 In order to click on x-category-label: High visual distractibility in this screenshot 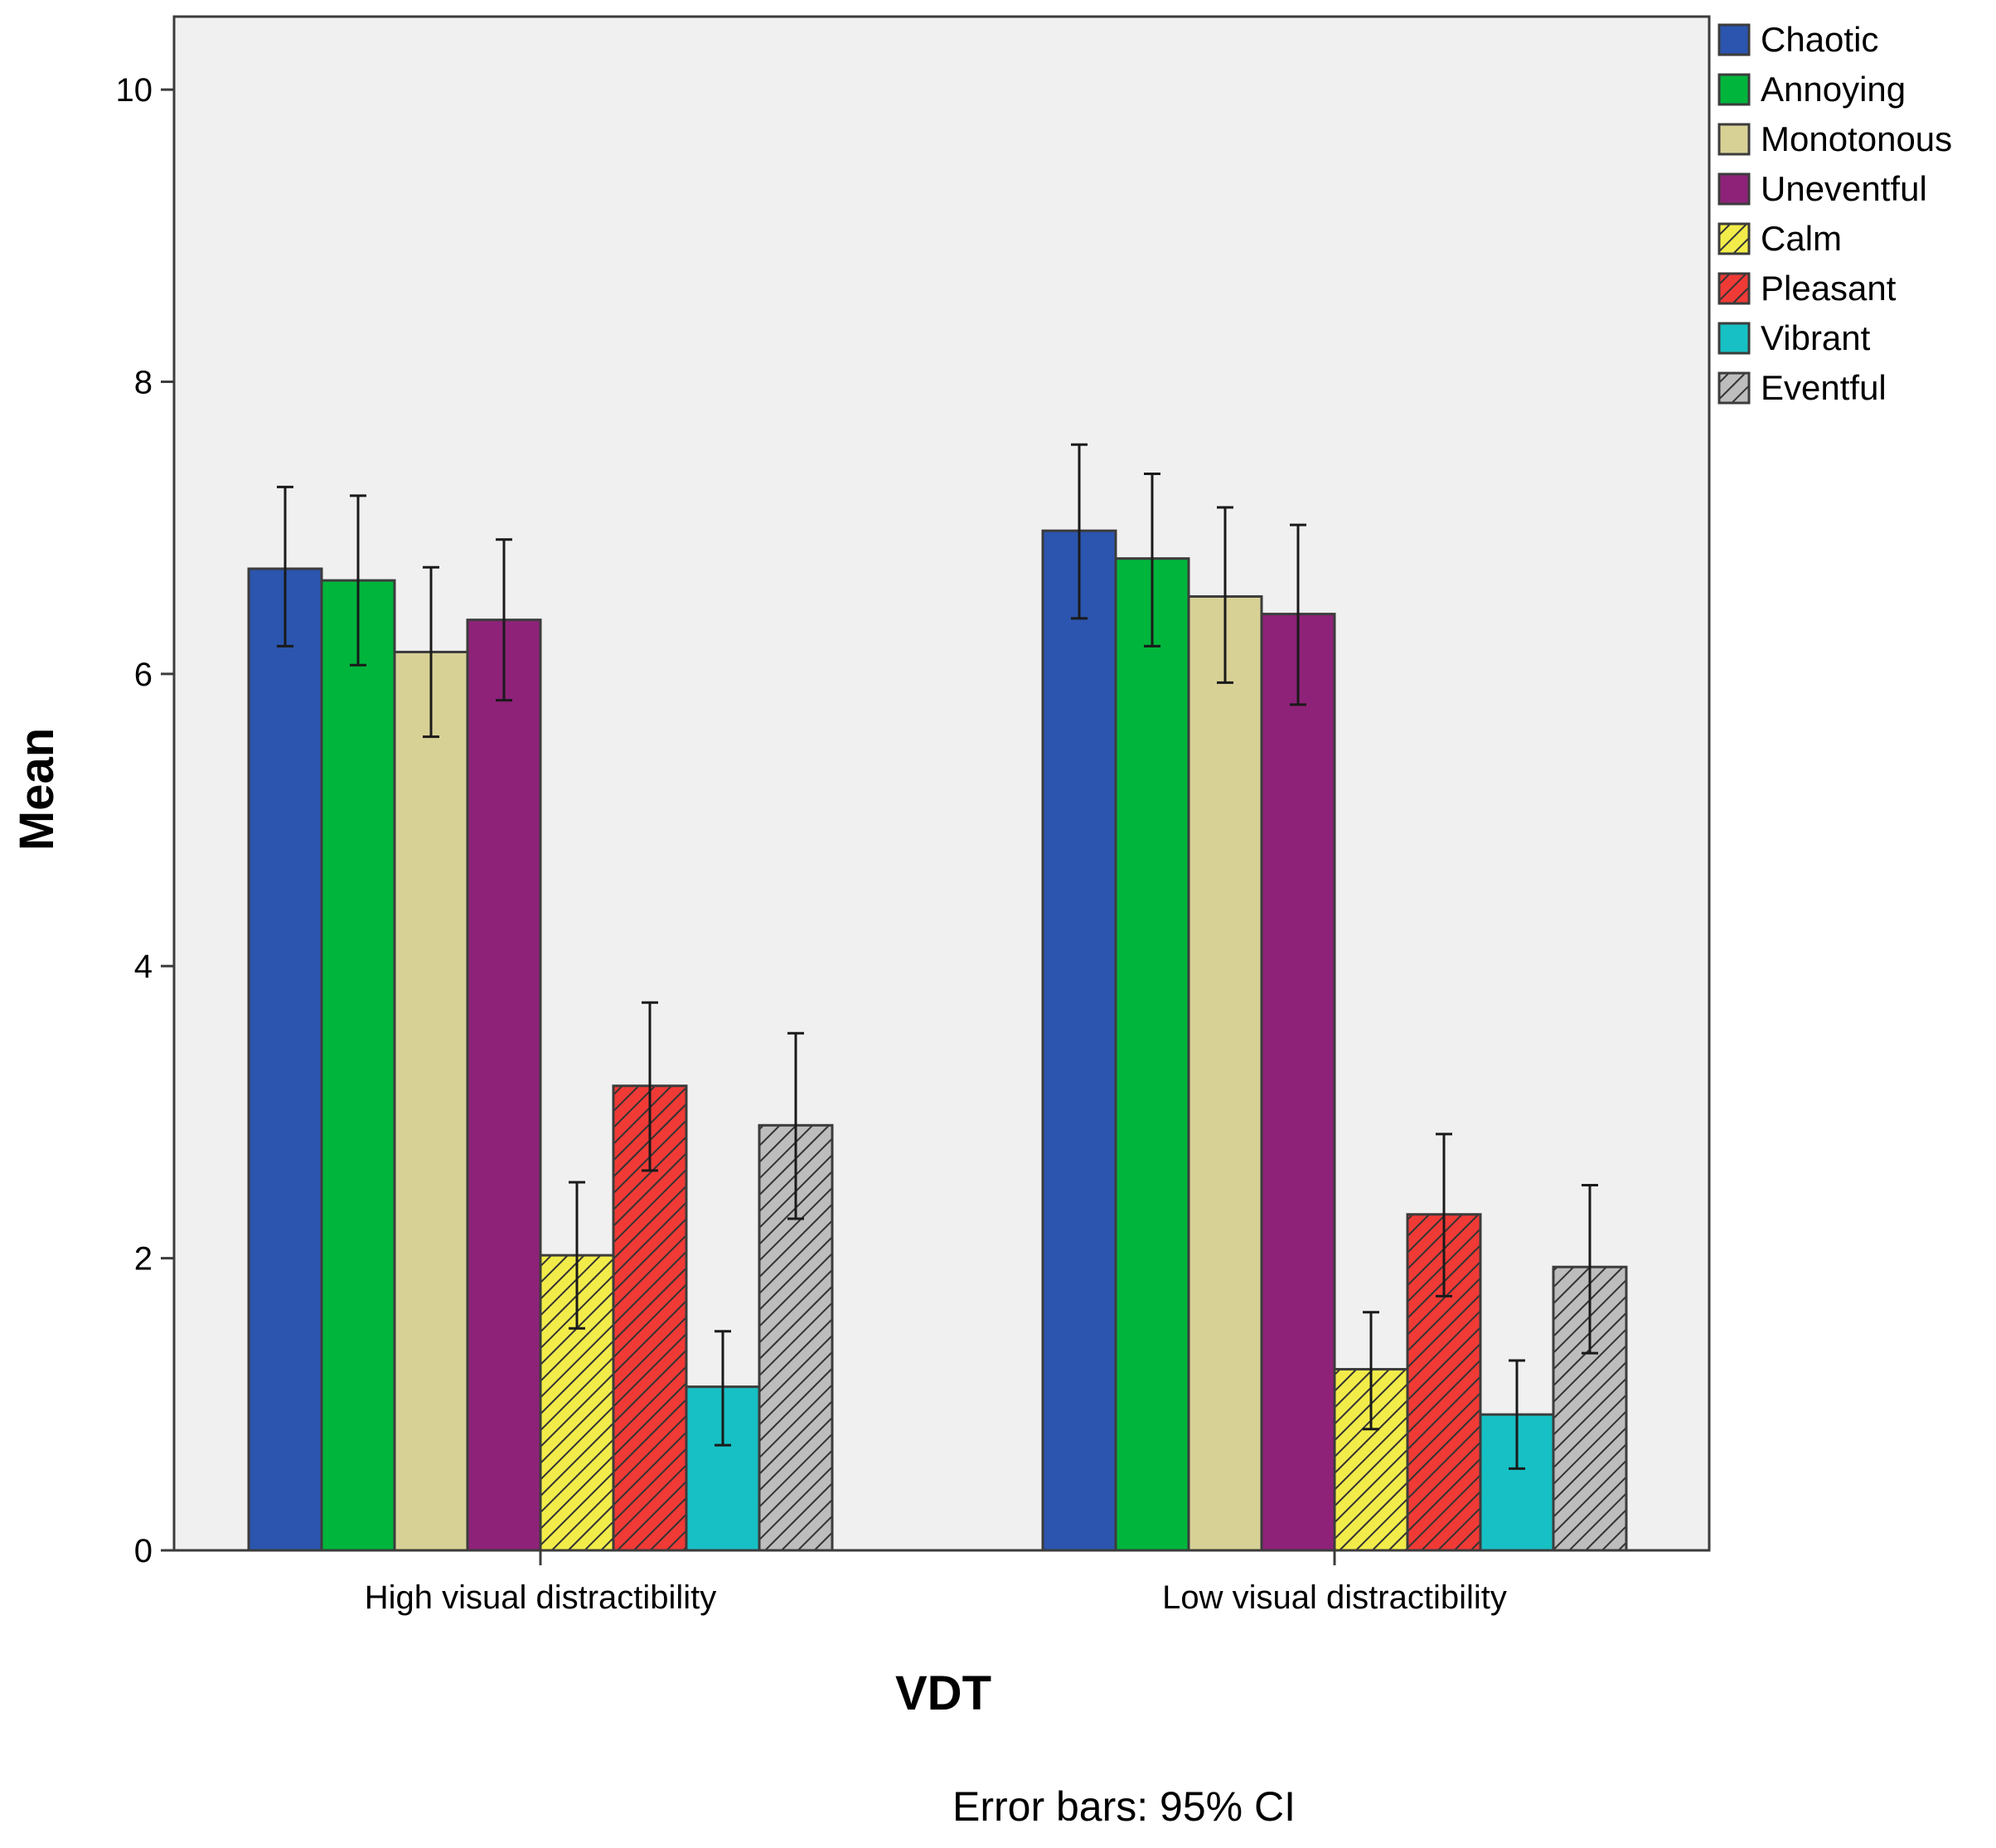, I will do `click(541, 1597)`.